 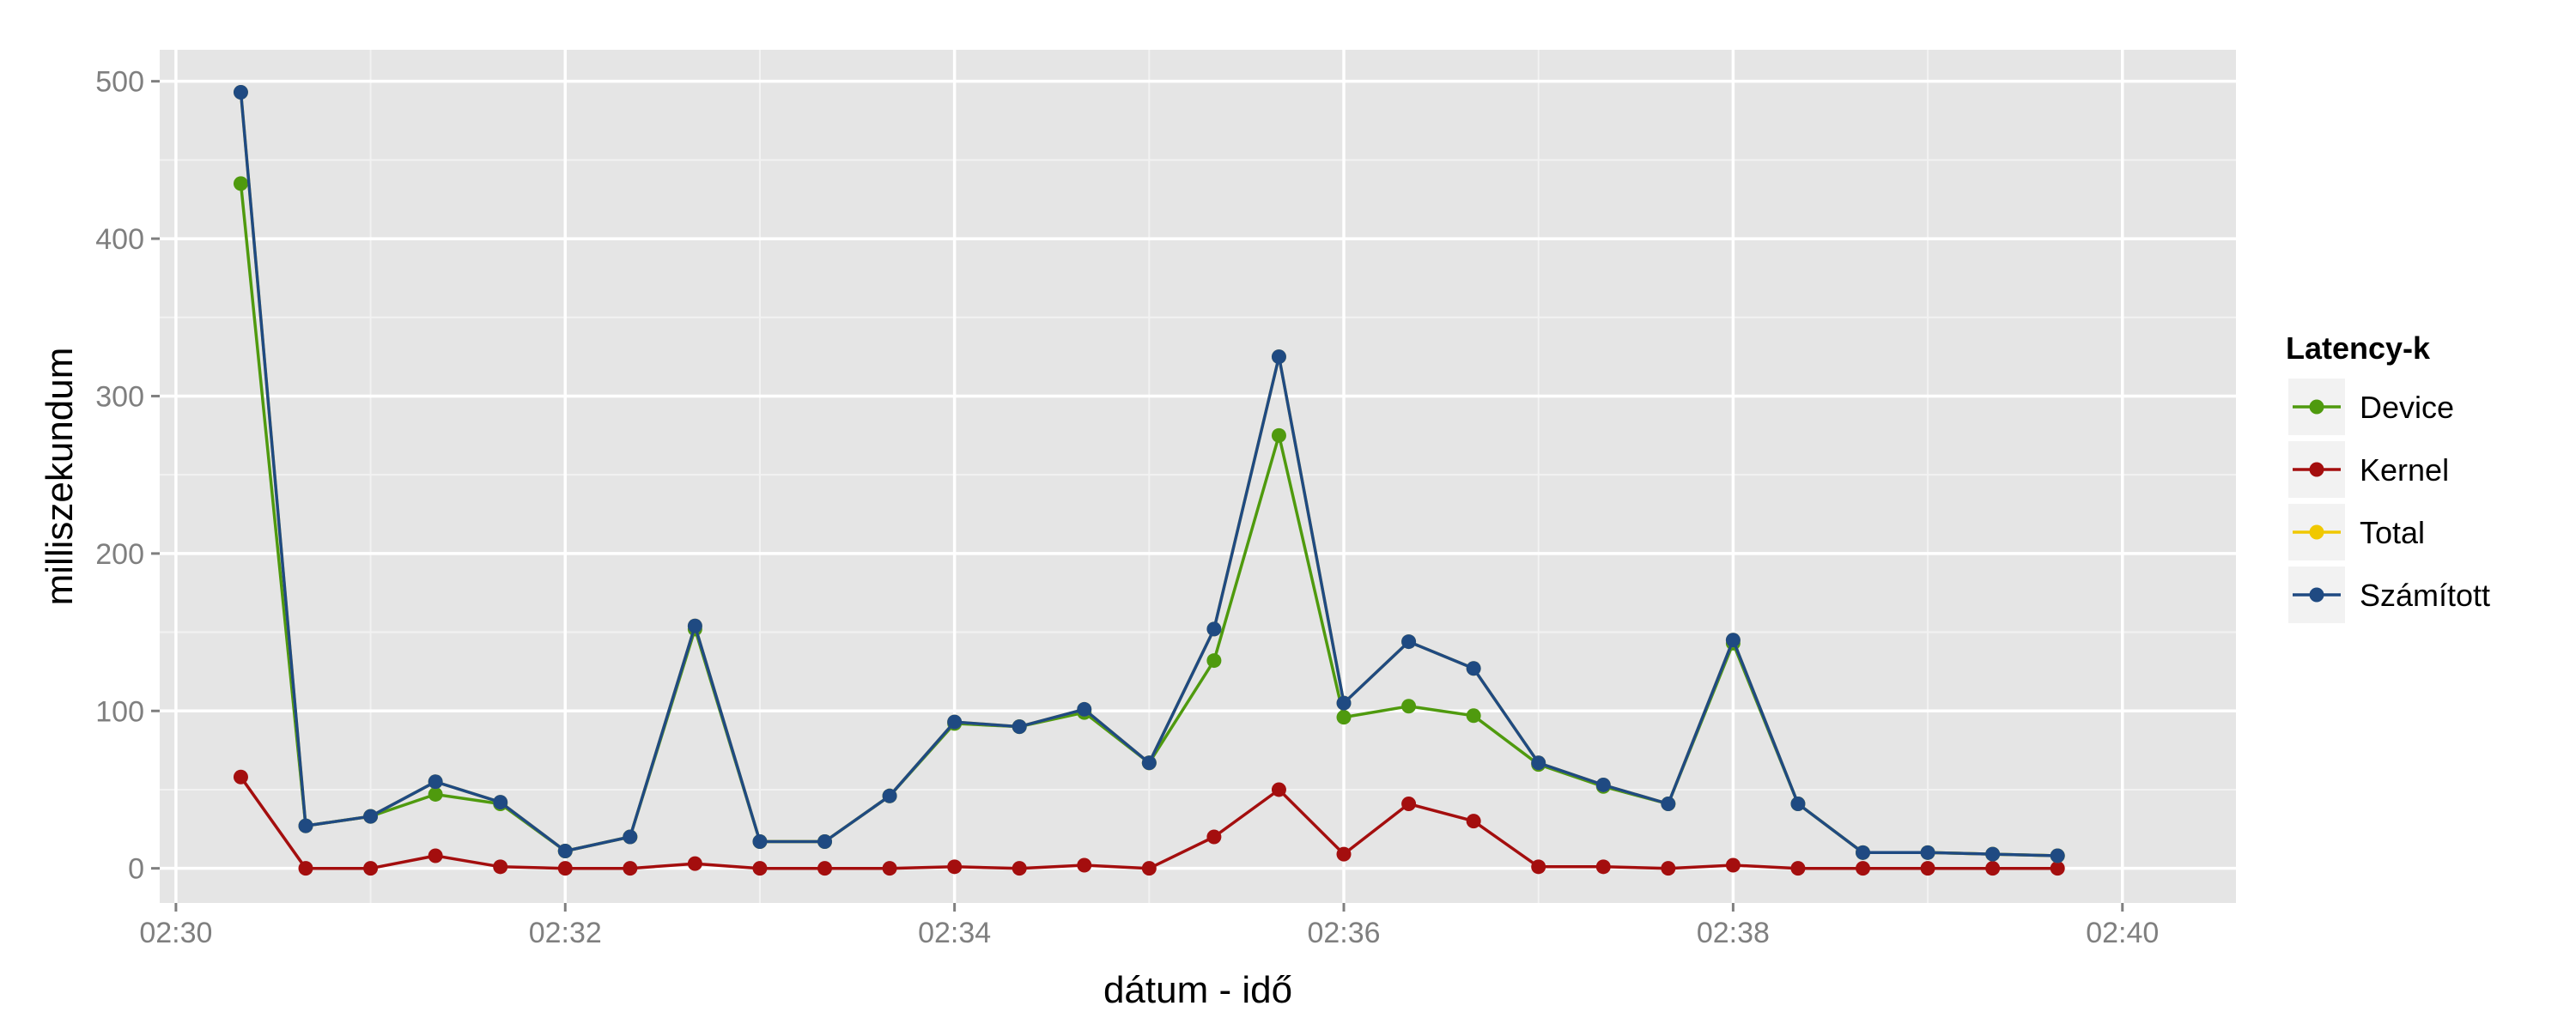 What do you see at coordinates (2392, 532) in the screenshot?
I see `legend-label: Total` at bounding box center [2392, 532].